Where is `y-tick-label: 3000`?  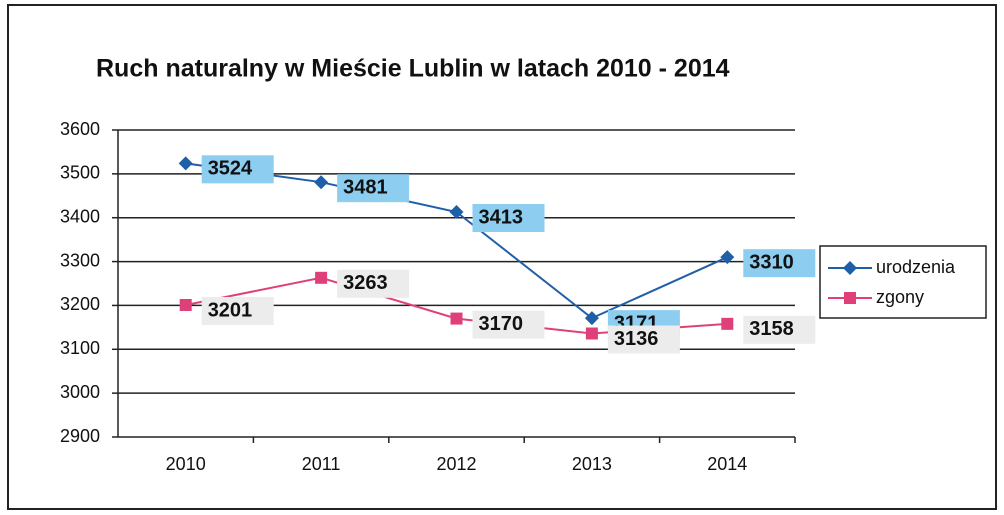
y-tick-label: 3000 is located at coordinates (80, 392).